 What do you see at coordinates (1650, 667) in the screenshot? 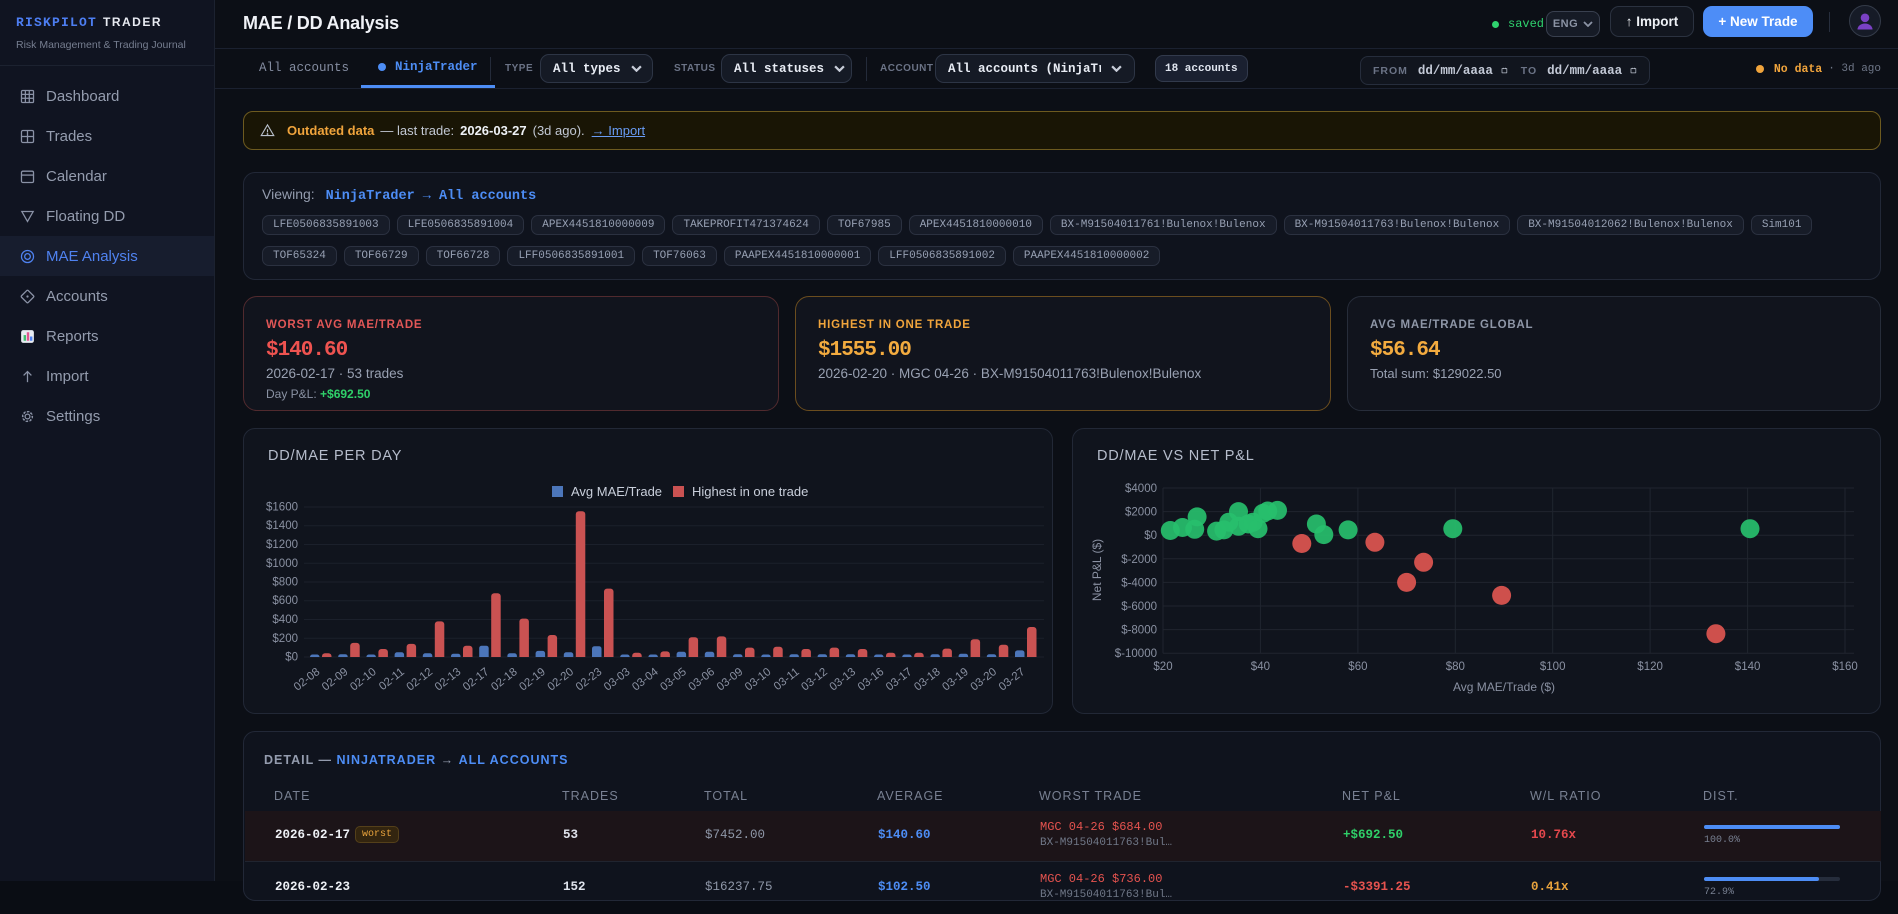
I see `svg-text: $120` at bounding box center [1650, 667].